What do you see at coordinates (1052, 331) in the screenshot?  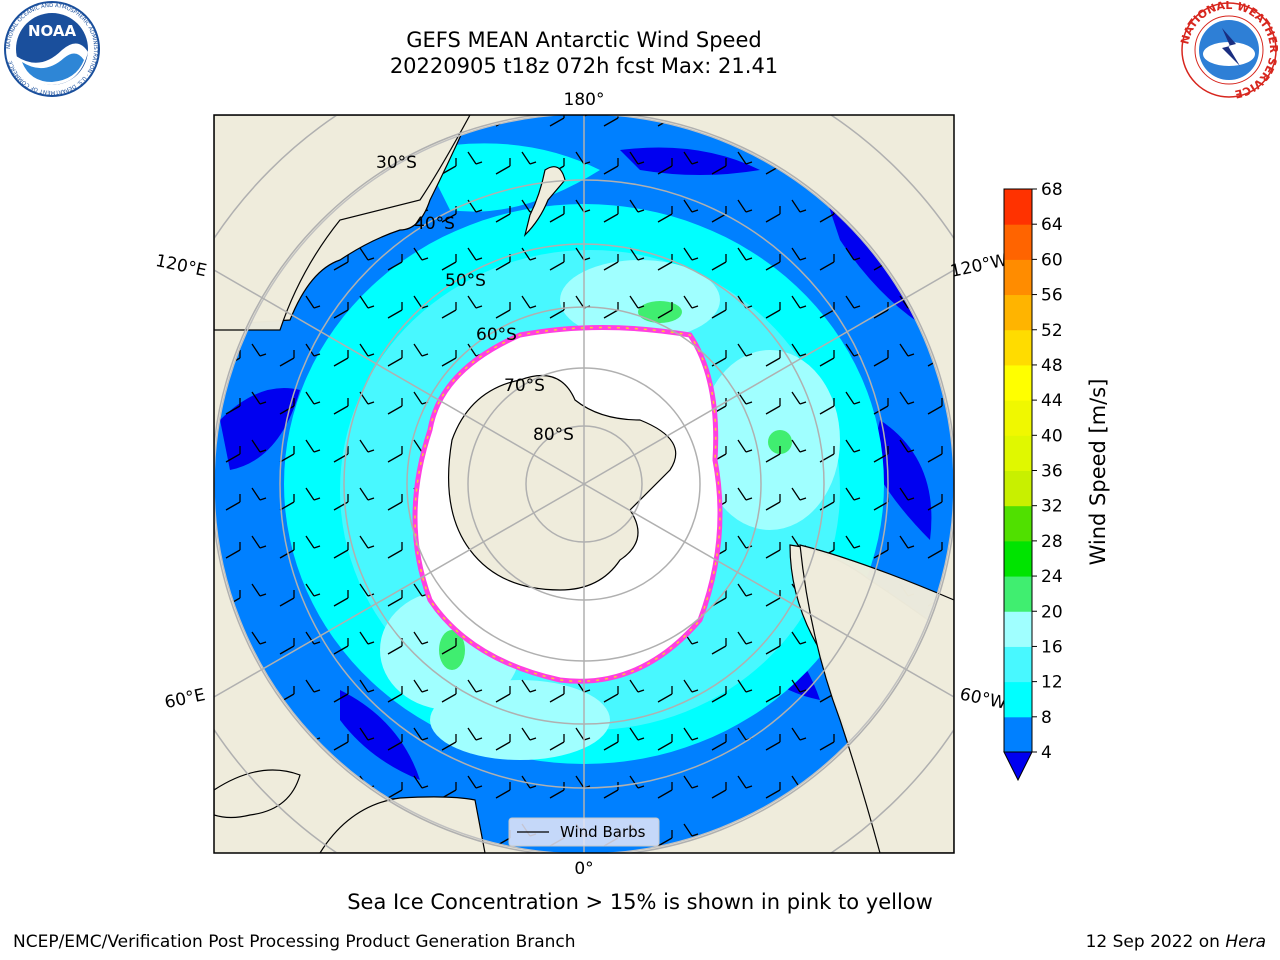 I see `colorbar-tick-label: 52` at bounding box center [1052, 331].